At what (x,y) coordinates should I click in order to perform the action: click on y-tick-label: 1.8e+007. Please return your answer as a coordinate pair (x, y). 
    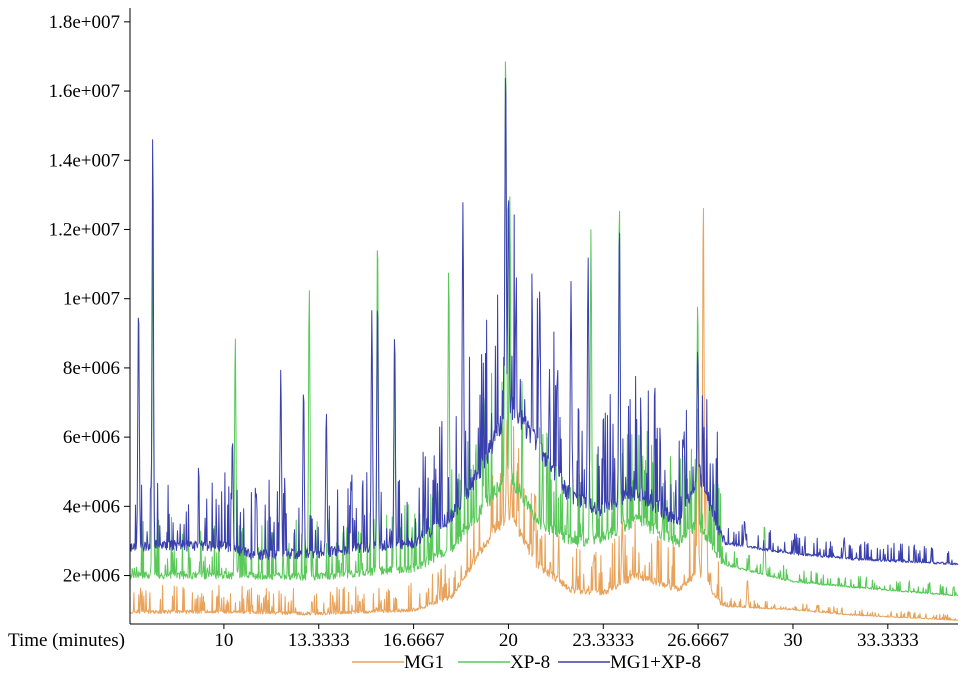
    Looking at the image, I should click on (84, 22).